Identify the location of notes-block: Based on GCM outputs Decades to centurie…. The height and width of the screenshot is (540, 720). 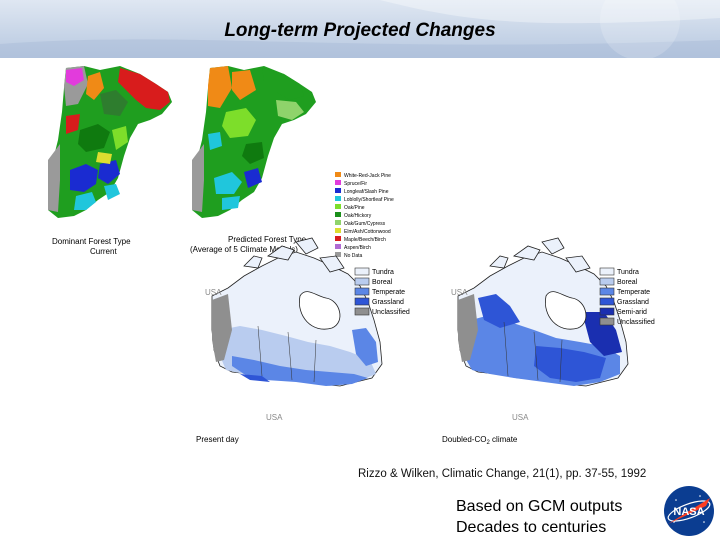
(539, 517).